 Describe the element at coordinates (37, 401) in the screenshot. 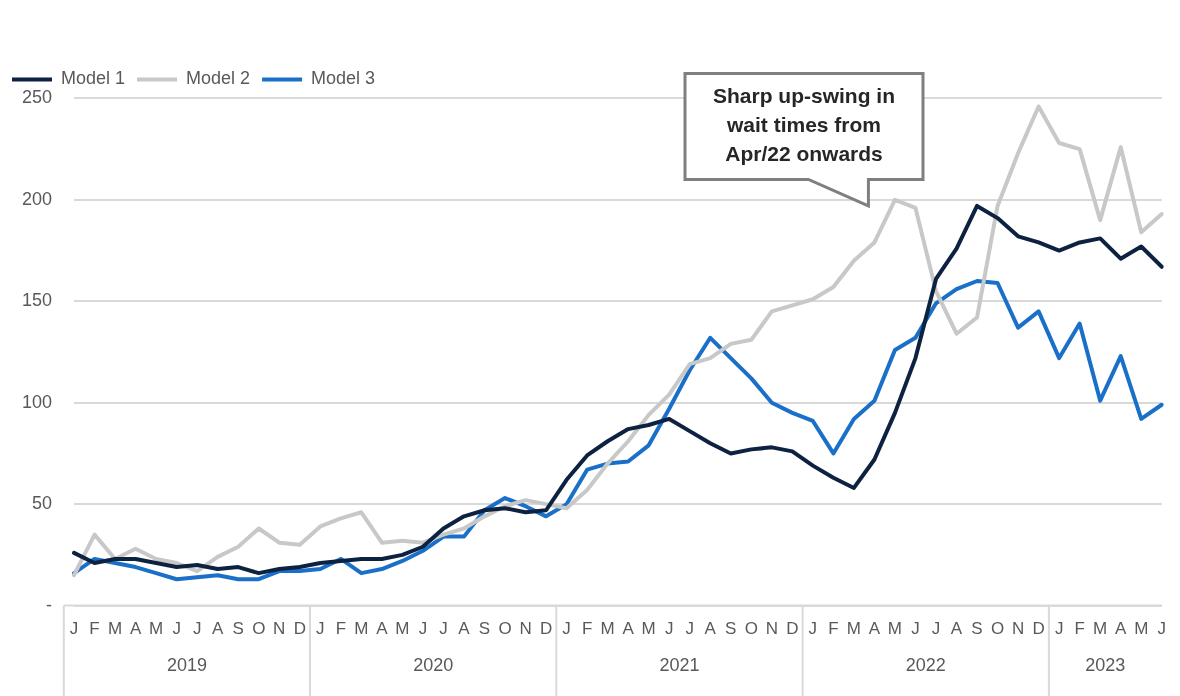

I see `y-tick-label: 100` at that location.